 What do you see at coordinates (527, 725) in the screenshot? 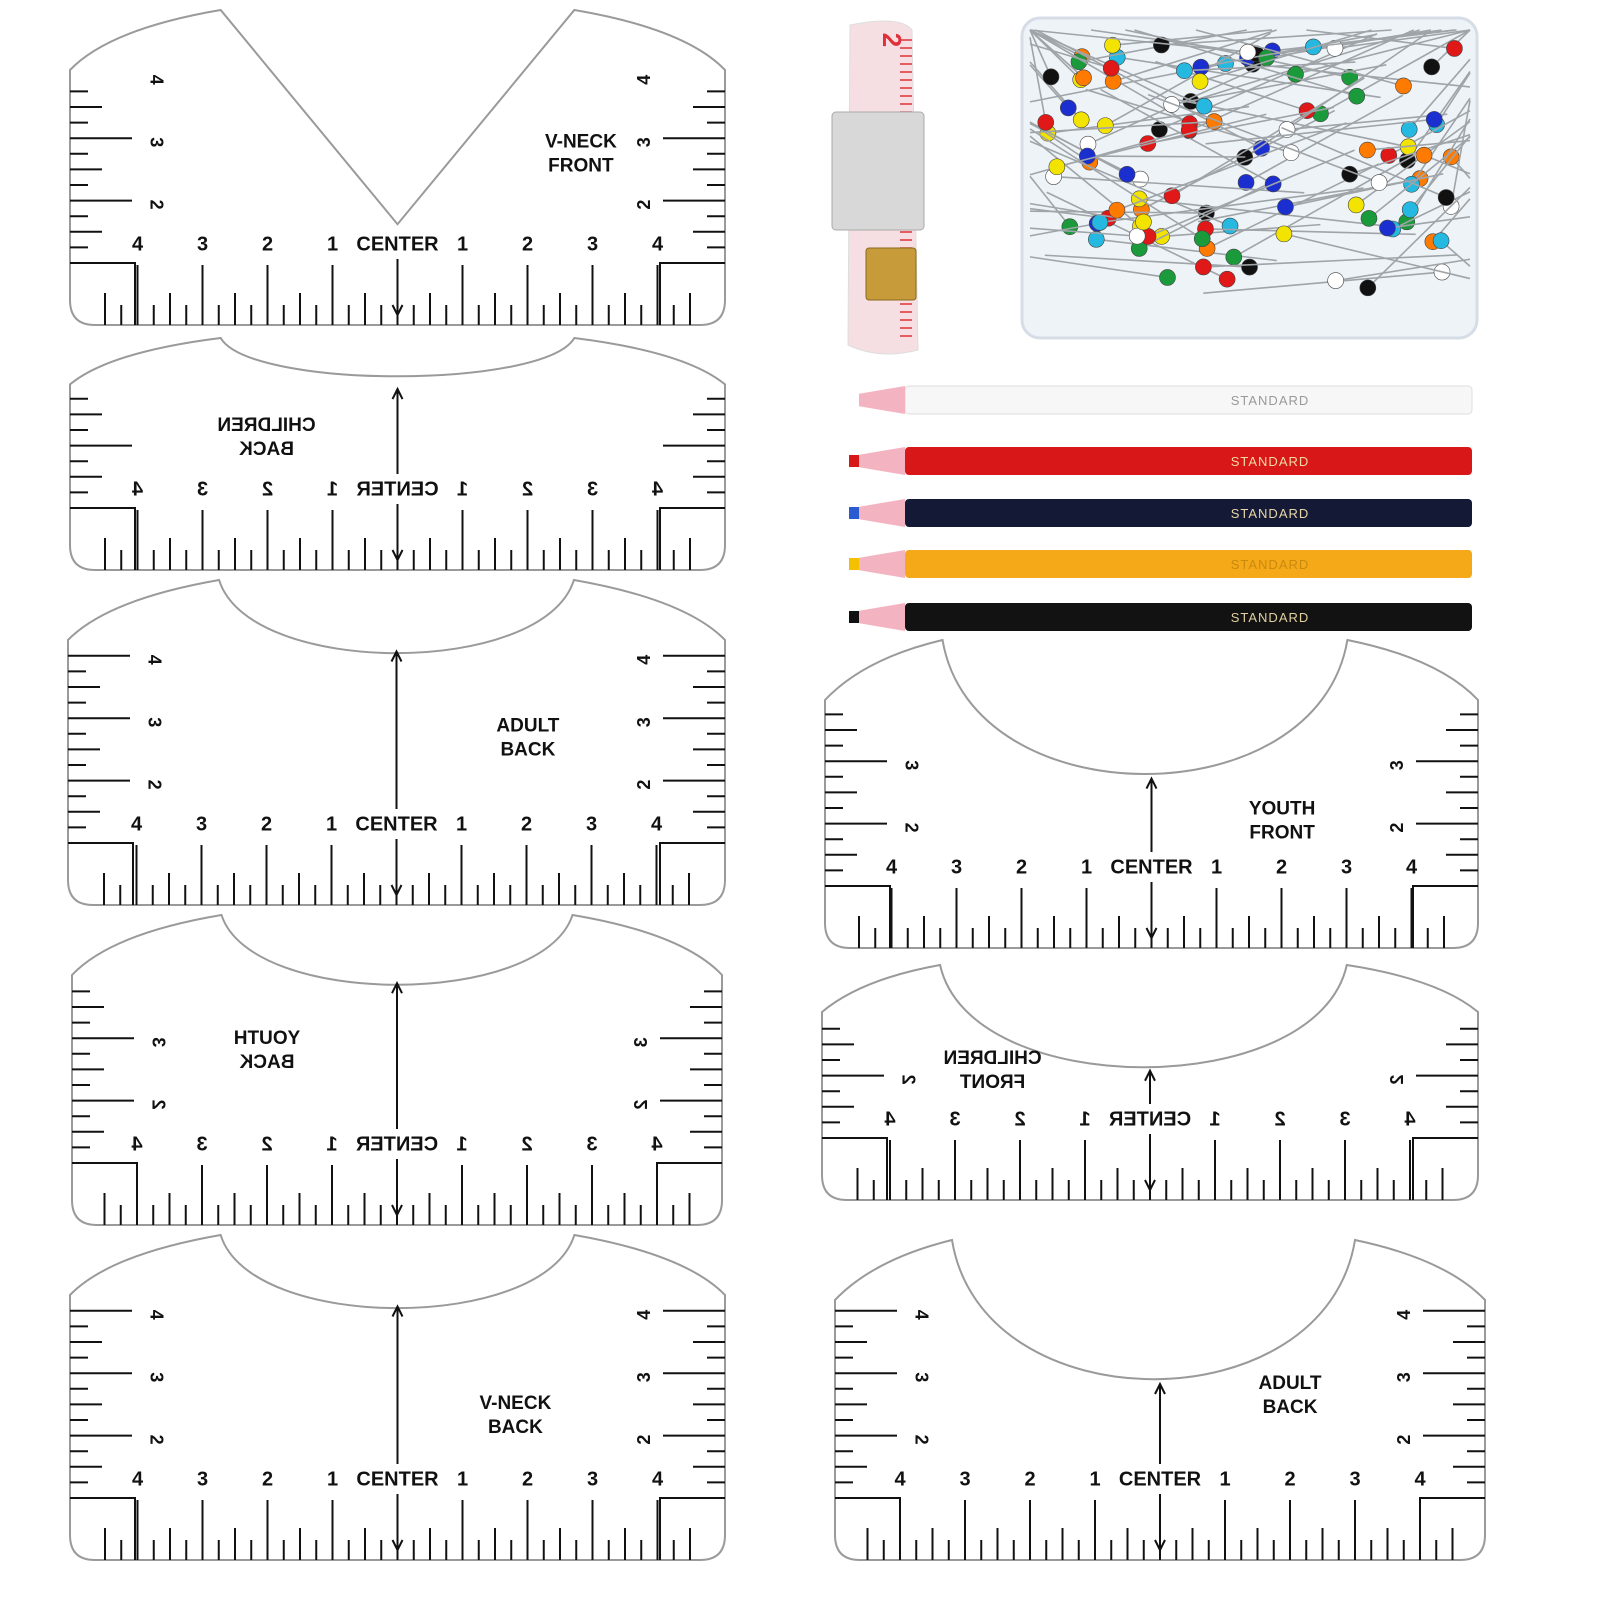
I see `ruler-title: ADULT` at bounding box center [527, 725].